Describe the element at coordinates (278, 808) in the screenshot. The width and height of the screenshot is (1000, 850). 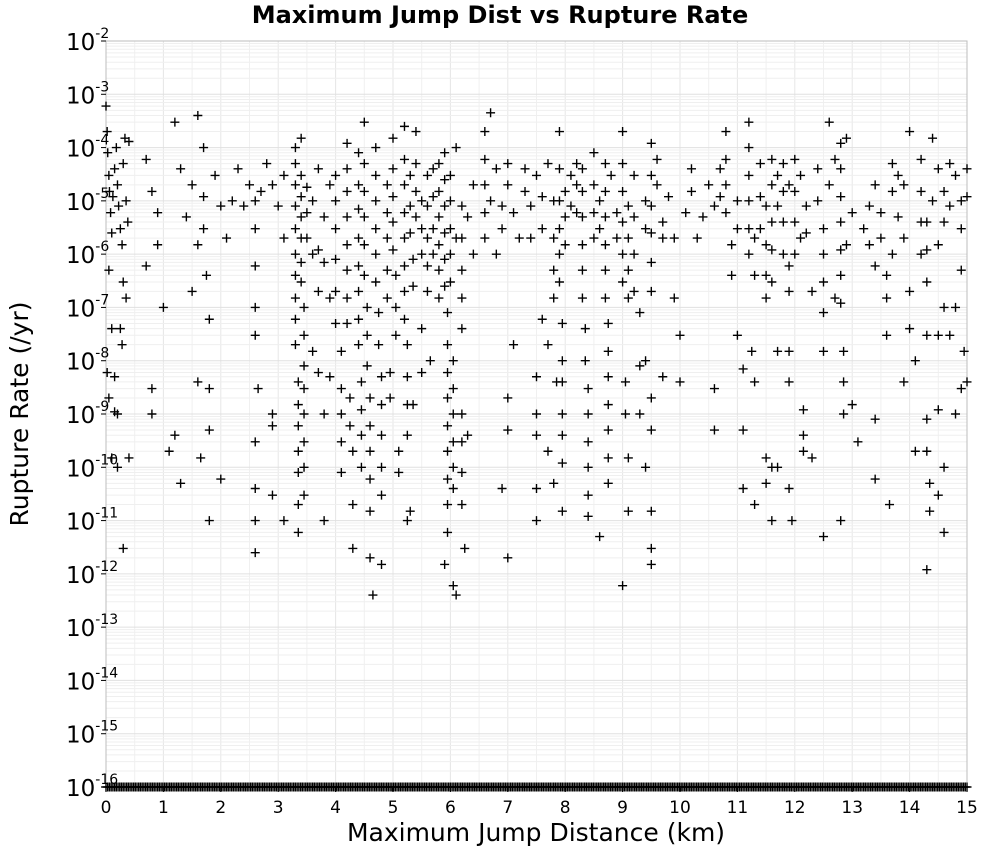
I see `x-tick-label: 3` at that location.